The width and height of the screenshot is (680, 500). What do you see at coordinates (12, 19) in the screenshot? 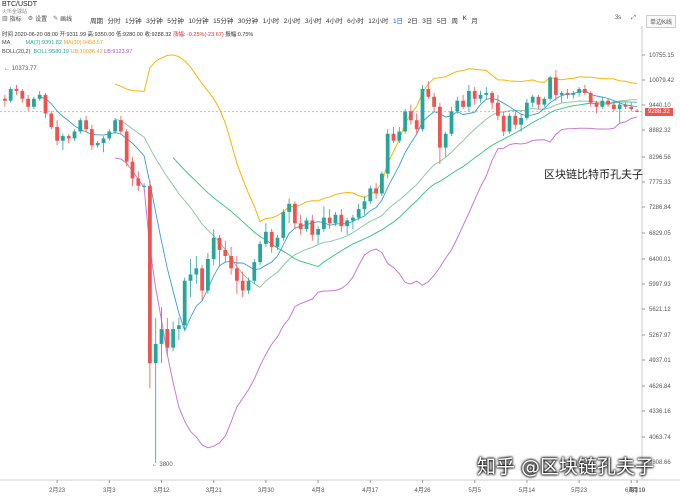
I see `indicator-button: ▥ 指标` at bounding box center [12, 19].